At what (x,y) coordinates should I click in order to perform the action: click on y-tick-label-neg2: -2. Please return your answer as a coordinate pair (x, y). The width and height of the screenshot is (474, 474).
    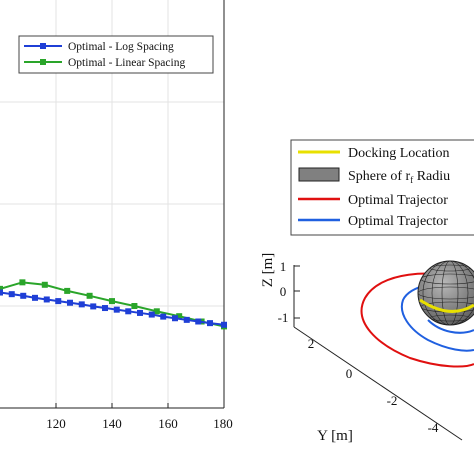
    Looking at the image, I should click on (392, 400).